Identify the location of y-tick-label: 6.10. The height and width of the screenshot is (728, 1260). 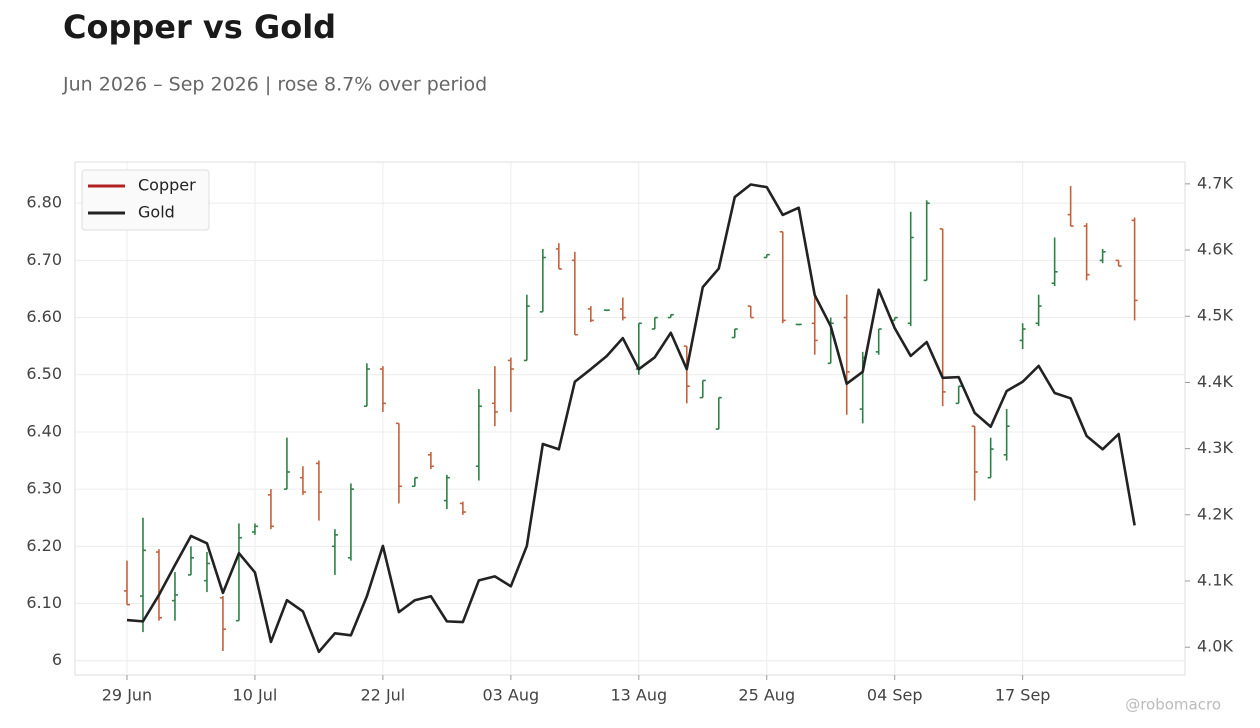
(44, 602).